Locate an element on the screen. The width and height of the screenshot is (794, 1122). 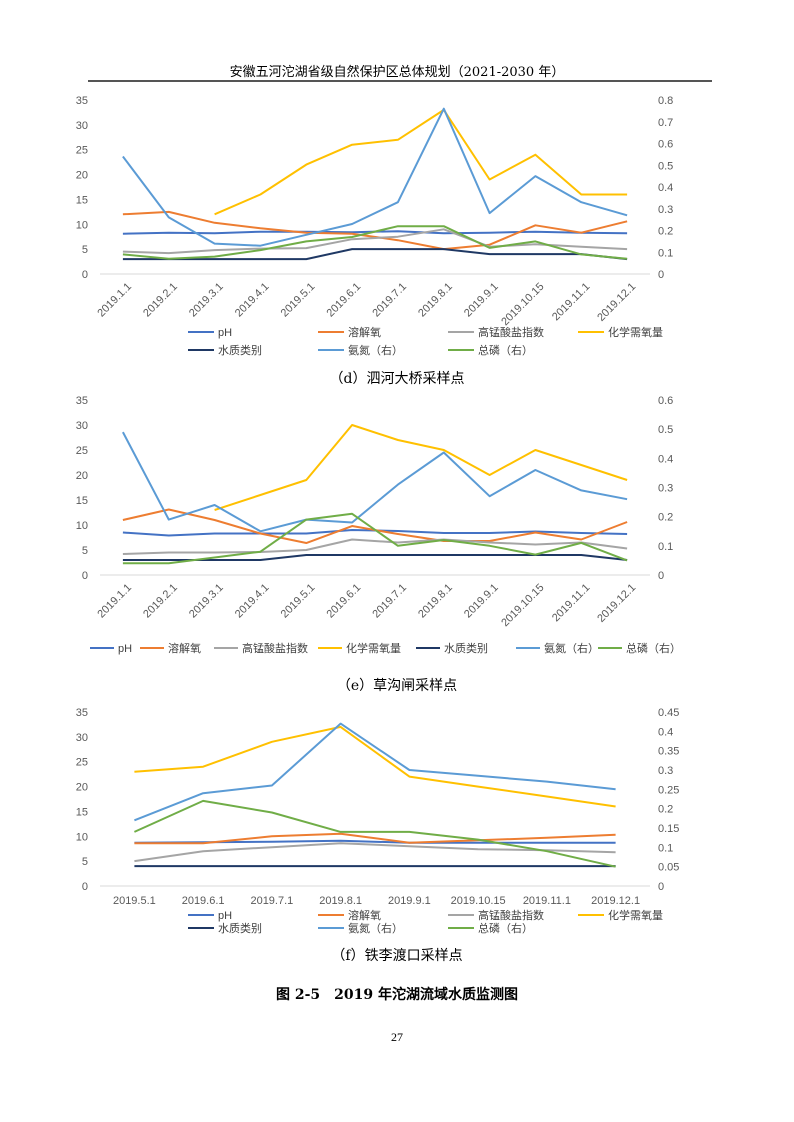
series-line-codmn is located at coordinates (375, 241).